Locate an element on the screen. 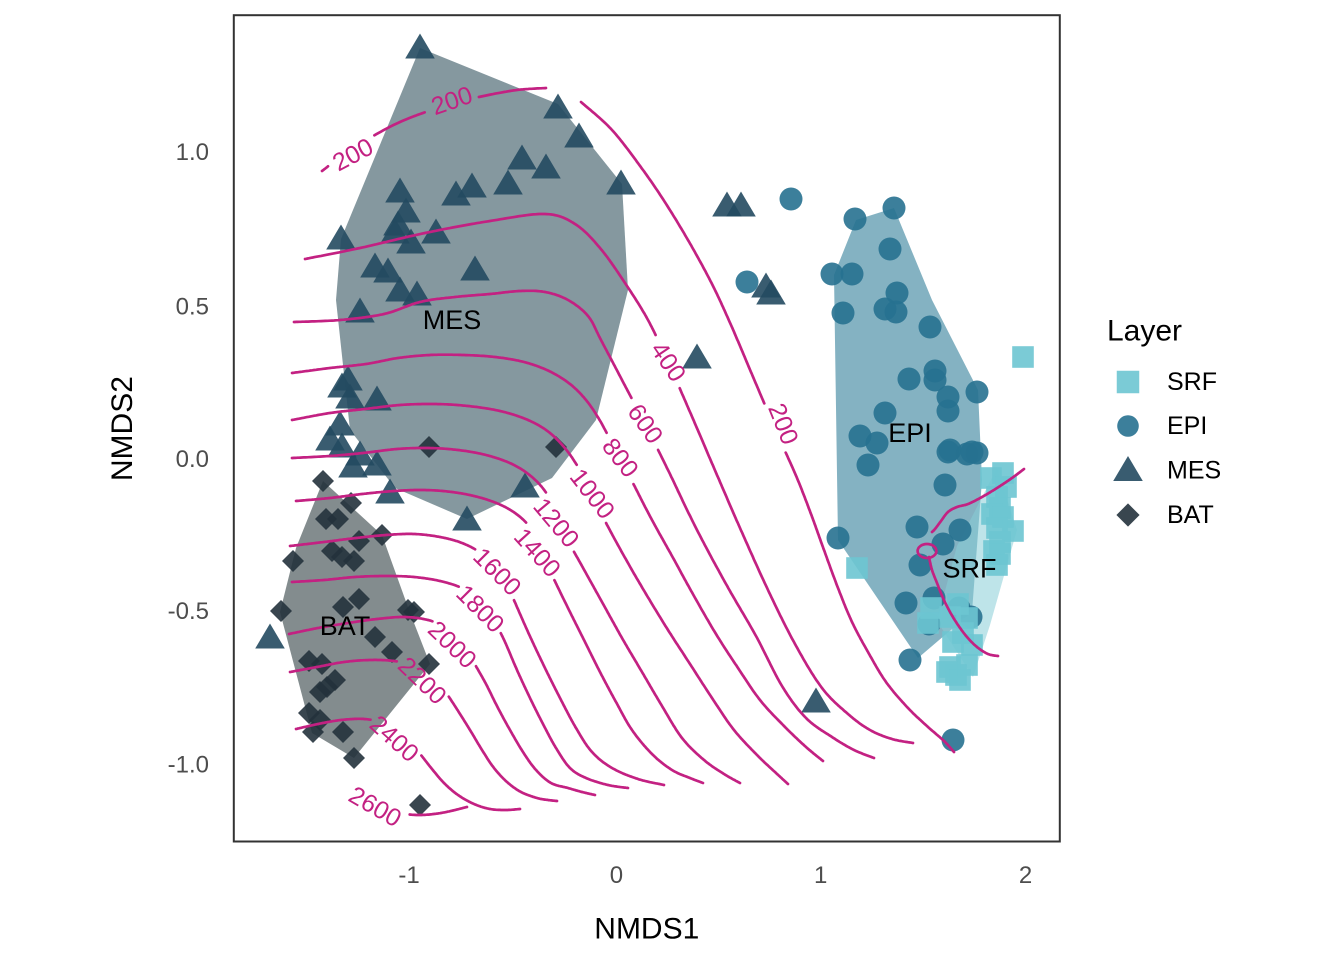 Image resolution: width=1344 pixels, height=965 pixels. svg-text: 0.5 is located at coordinates (192, 306).